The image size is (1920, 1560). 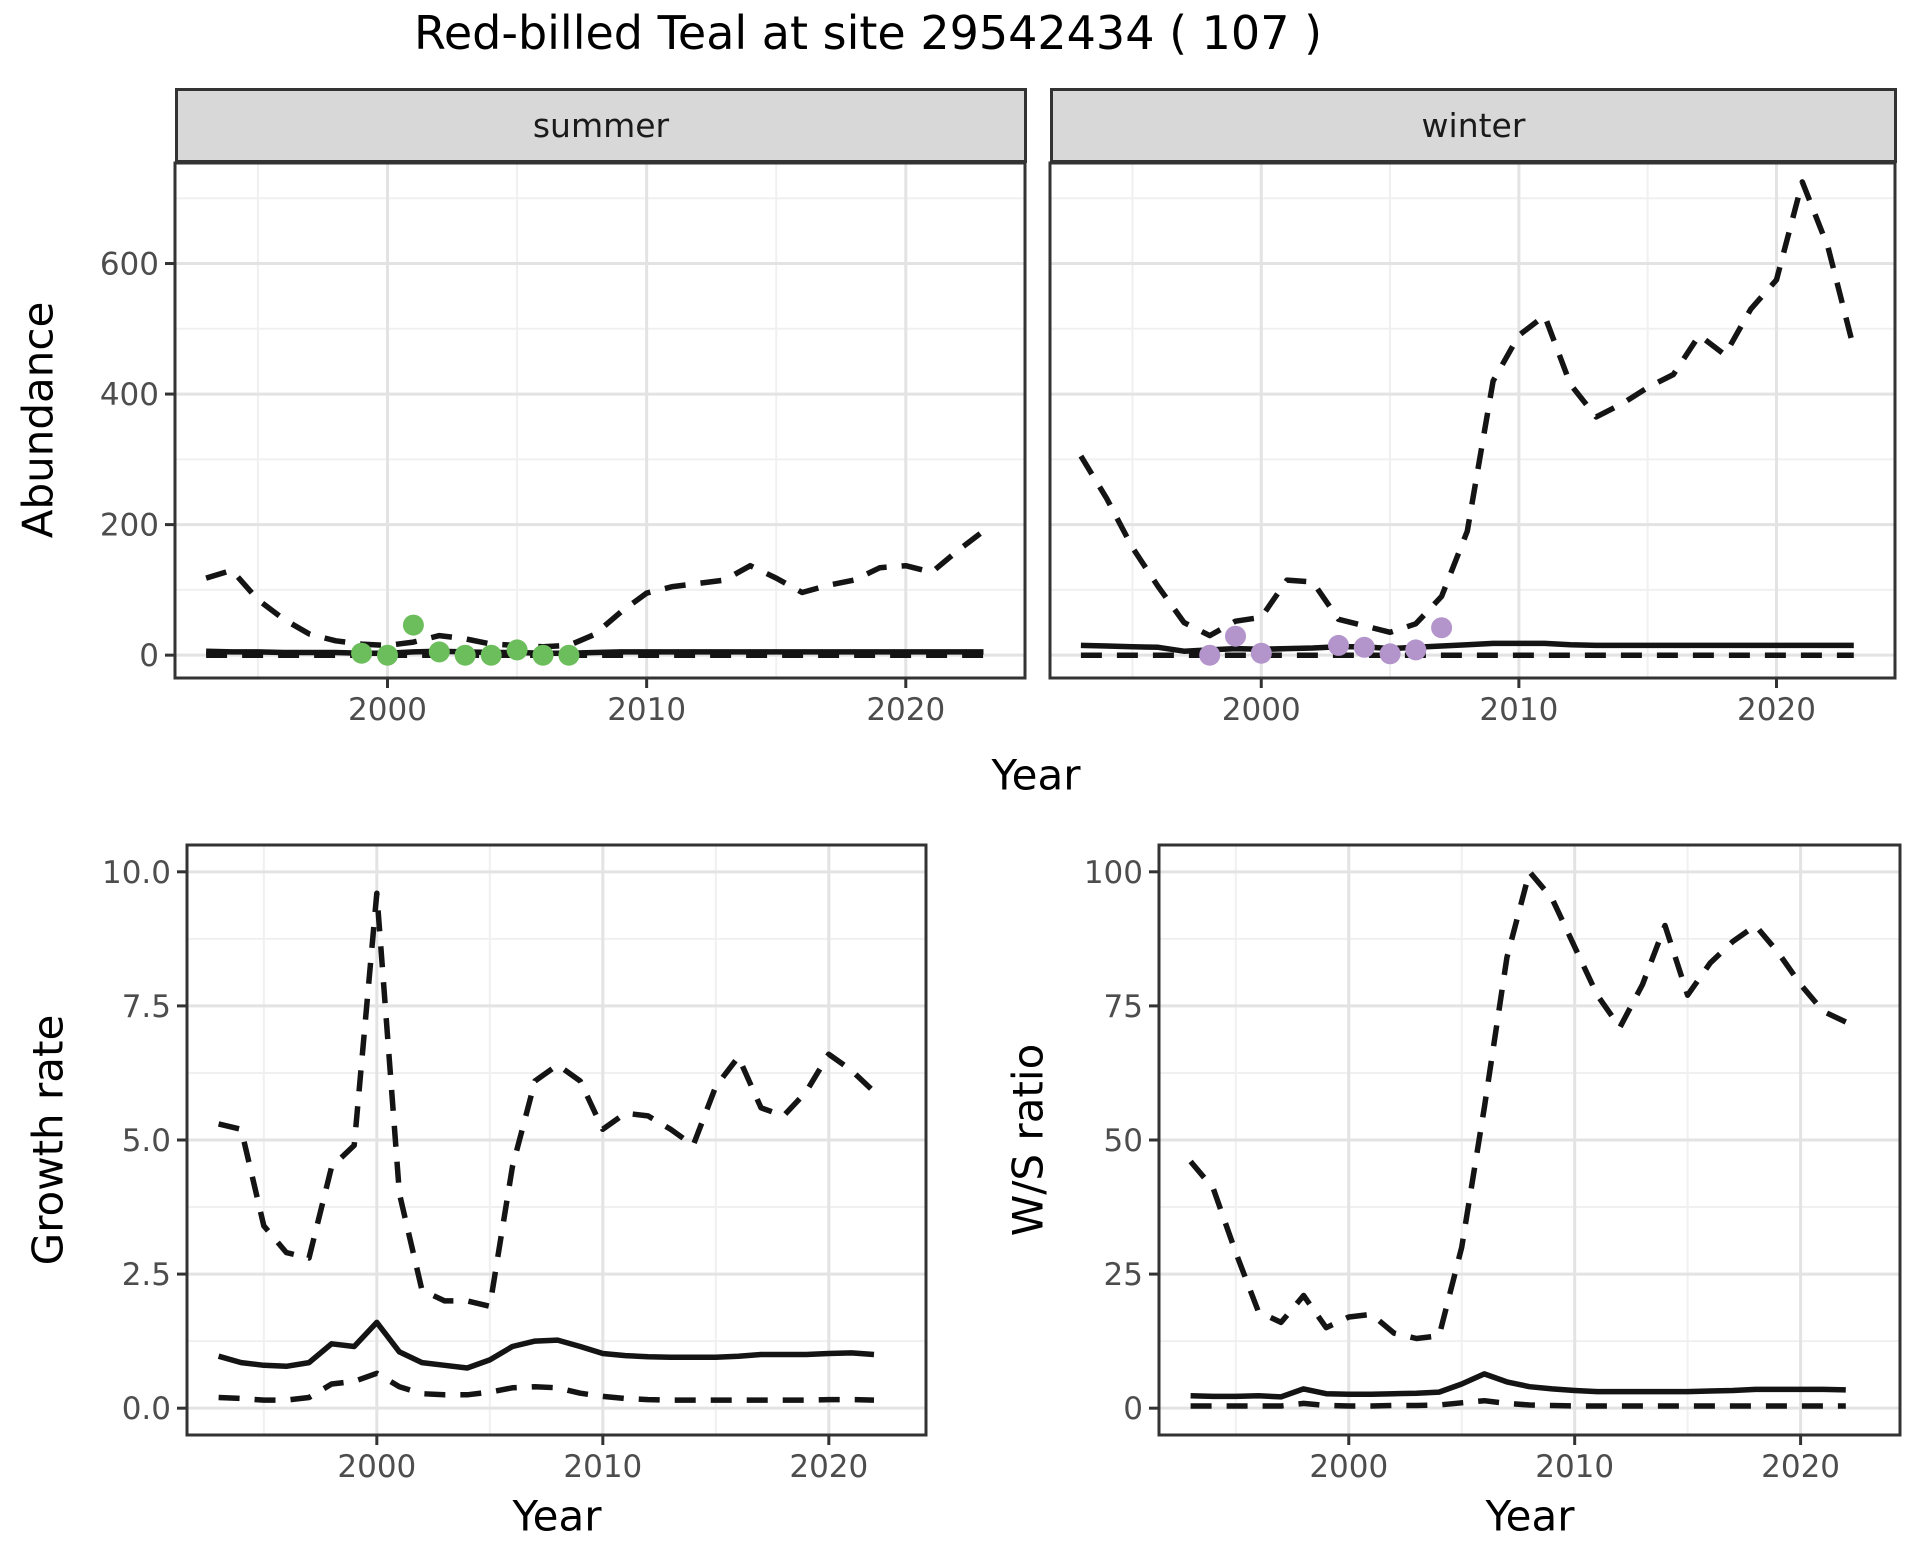 What do you see at coordinates (1518, 1385) in the screenshot?
I see `ws-ratio-median-solid-line` at bounding box center [1518, 1385].